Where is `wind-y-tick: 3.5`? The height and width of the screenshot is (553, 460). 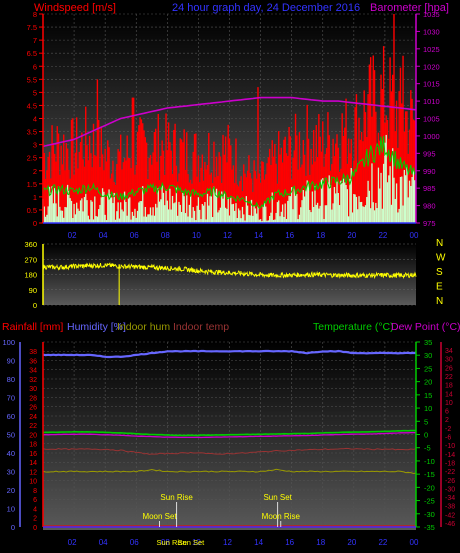 wind-y-tick: 3.5 is located at coordinates (32, 132).